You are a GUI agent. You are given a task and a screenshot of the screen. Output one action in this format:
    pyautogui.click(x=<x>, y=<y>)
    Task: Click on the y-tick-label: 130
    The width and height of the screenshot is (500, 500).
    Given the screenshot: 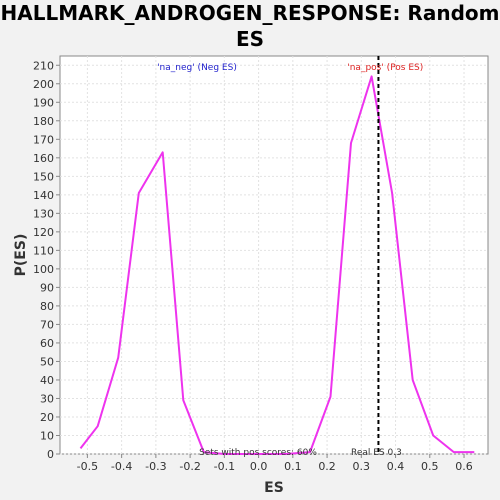 What is the action you would take?
    pyautogui.click(x=43, y=213)
    